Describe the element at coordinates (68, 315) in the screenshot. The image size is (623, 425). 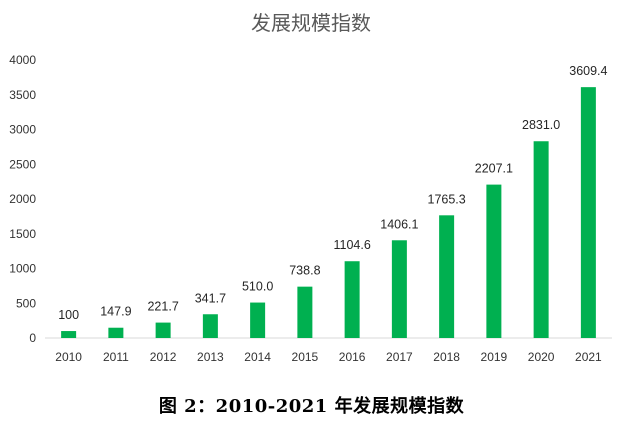
I see `data-label-2010: 100` at that location.